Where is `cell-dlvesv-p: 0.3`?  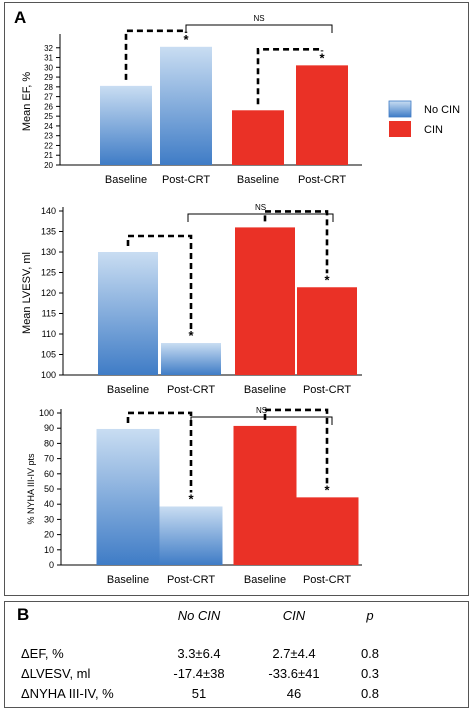 cell-dlvesv-p: 0.3 is located at coordinates (370, 673).